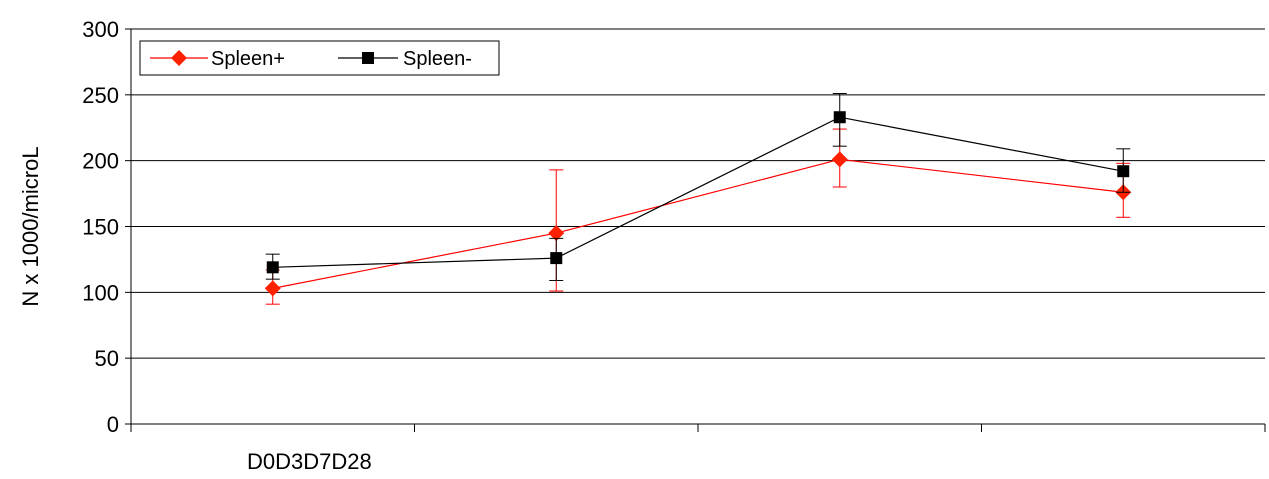  I want to click on y-tick-label: 150, so click(100, 227).